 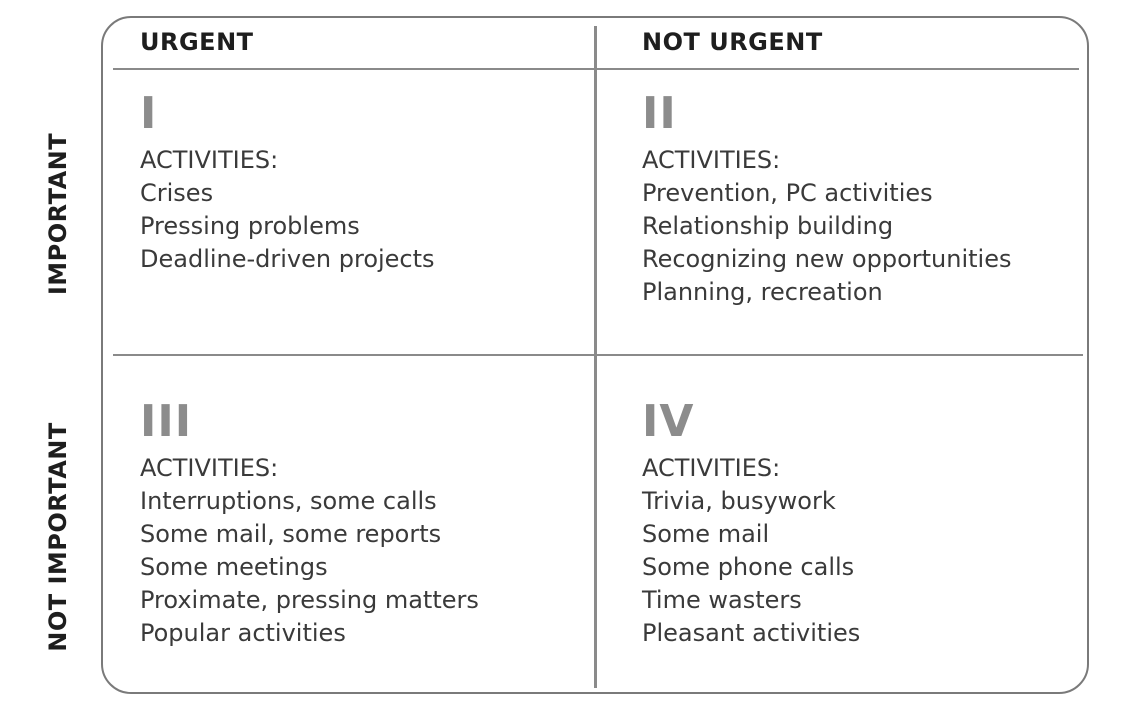 I want to click on column-divider, so click(x=595, y=357).